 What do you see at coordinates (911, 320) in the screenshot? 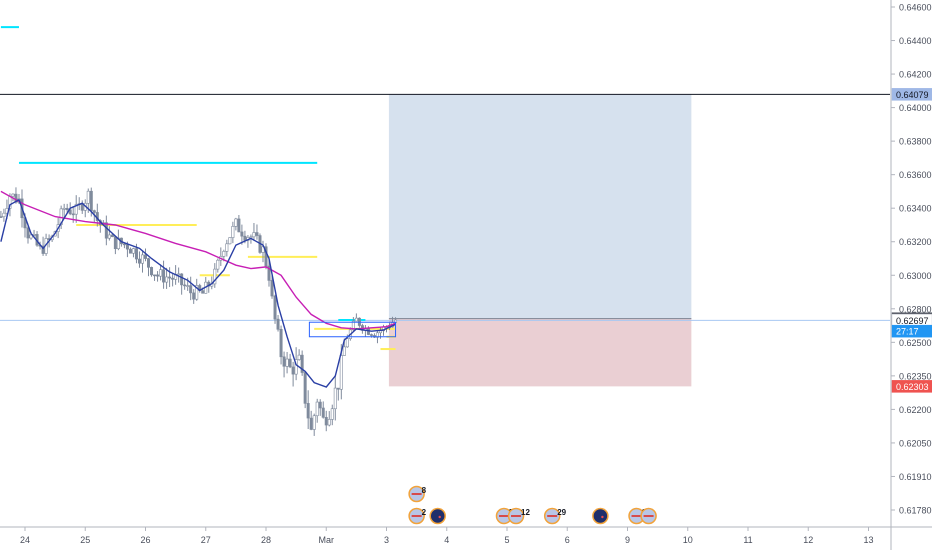
I see `price-label: 0.62697` at bounding box center [911, 320].